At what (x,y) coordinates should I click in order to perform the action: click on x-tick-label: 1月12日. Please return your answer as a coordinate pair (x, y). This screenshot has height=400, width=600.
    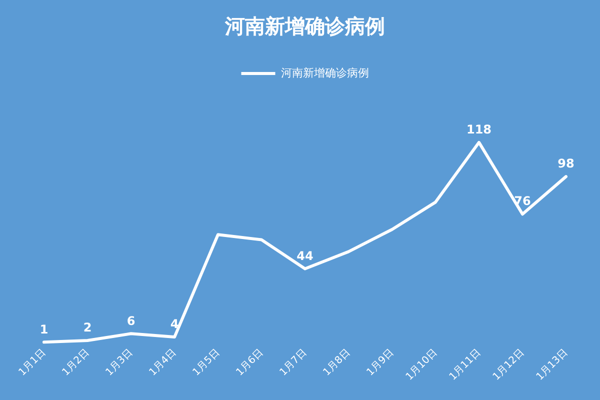
    Looking at the image, I should click on (508, 365).